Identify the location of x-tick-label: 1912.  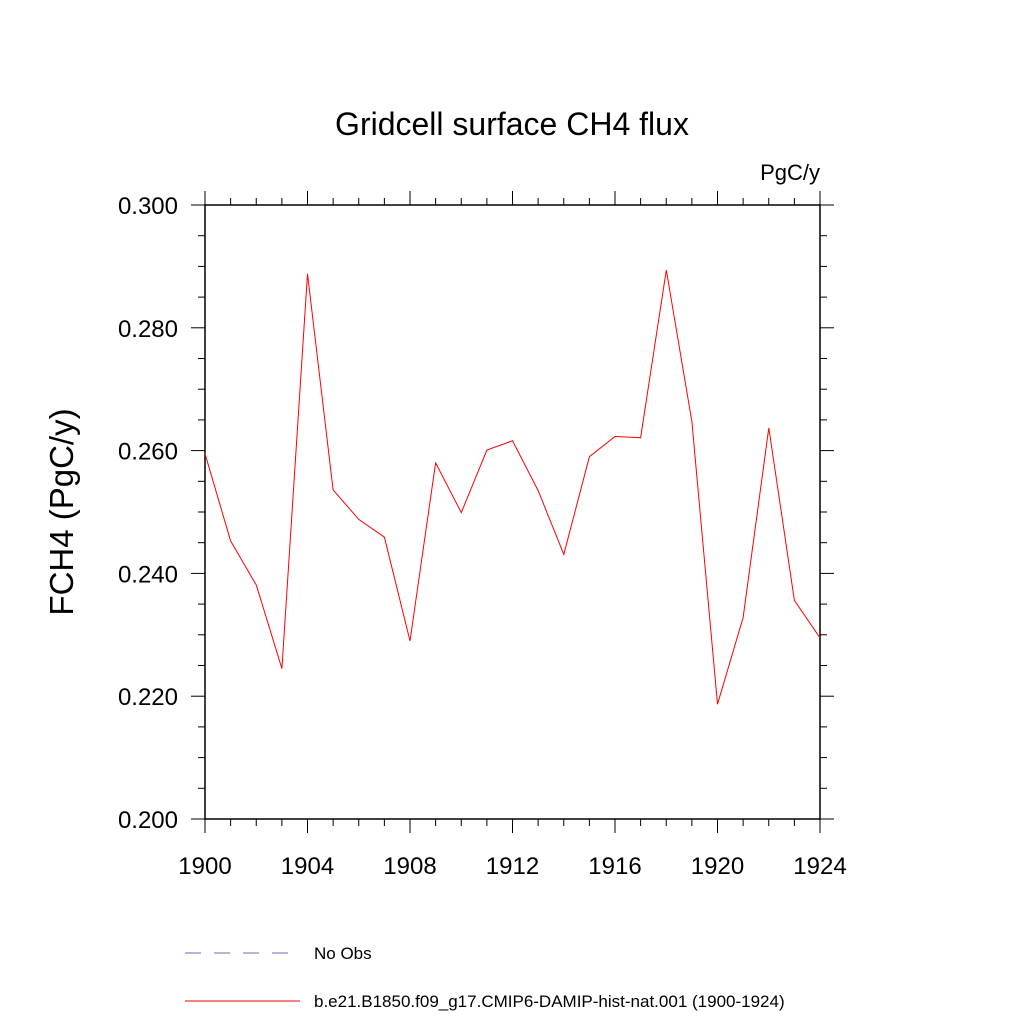
(512, 866).